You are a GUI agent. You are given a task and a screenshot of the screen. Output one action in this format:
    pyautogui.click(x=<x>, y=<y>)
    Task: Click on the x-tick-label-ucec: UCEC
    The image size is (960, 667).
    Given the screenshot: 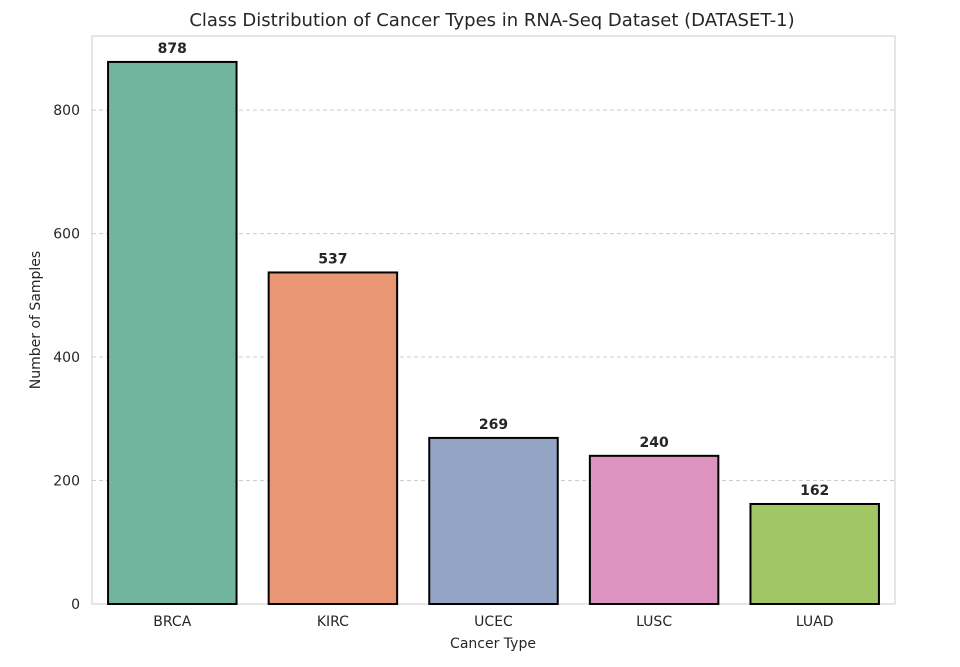 What is the action you would take?
    pyautogui.click(x=493, y=622)
    